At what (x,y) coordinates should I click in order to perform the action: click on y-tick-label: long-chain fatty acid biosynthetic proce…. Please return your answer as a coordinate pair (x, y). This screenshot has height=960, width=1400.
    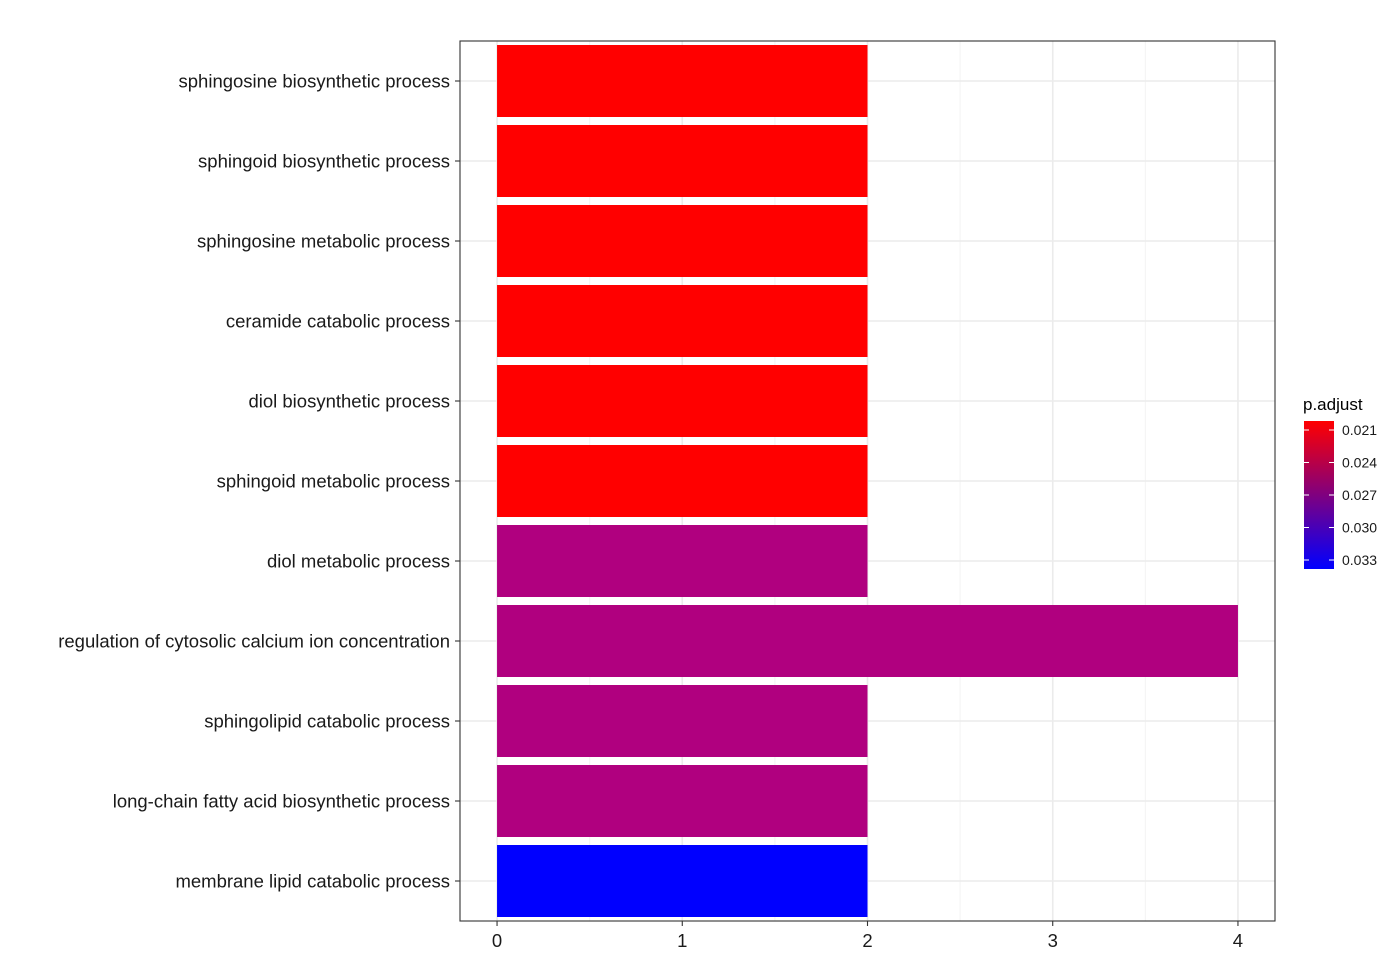
    Looking at the image, I should click on (281, 801).